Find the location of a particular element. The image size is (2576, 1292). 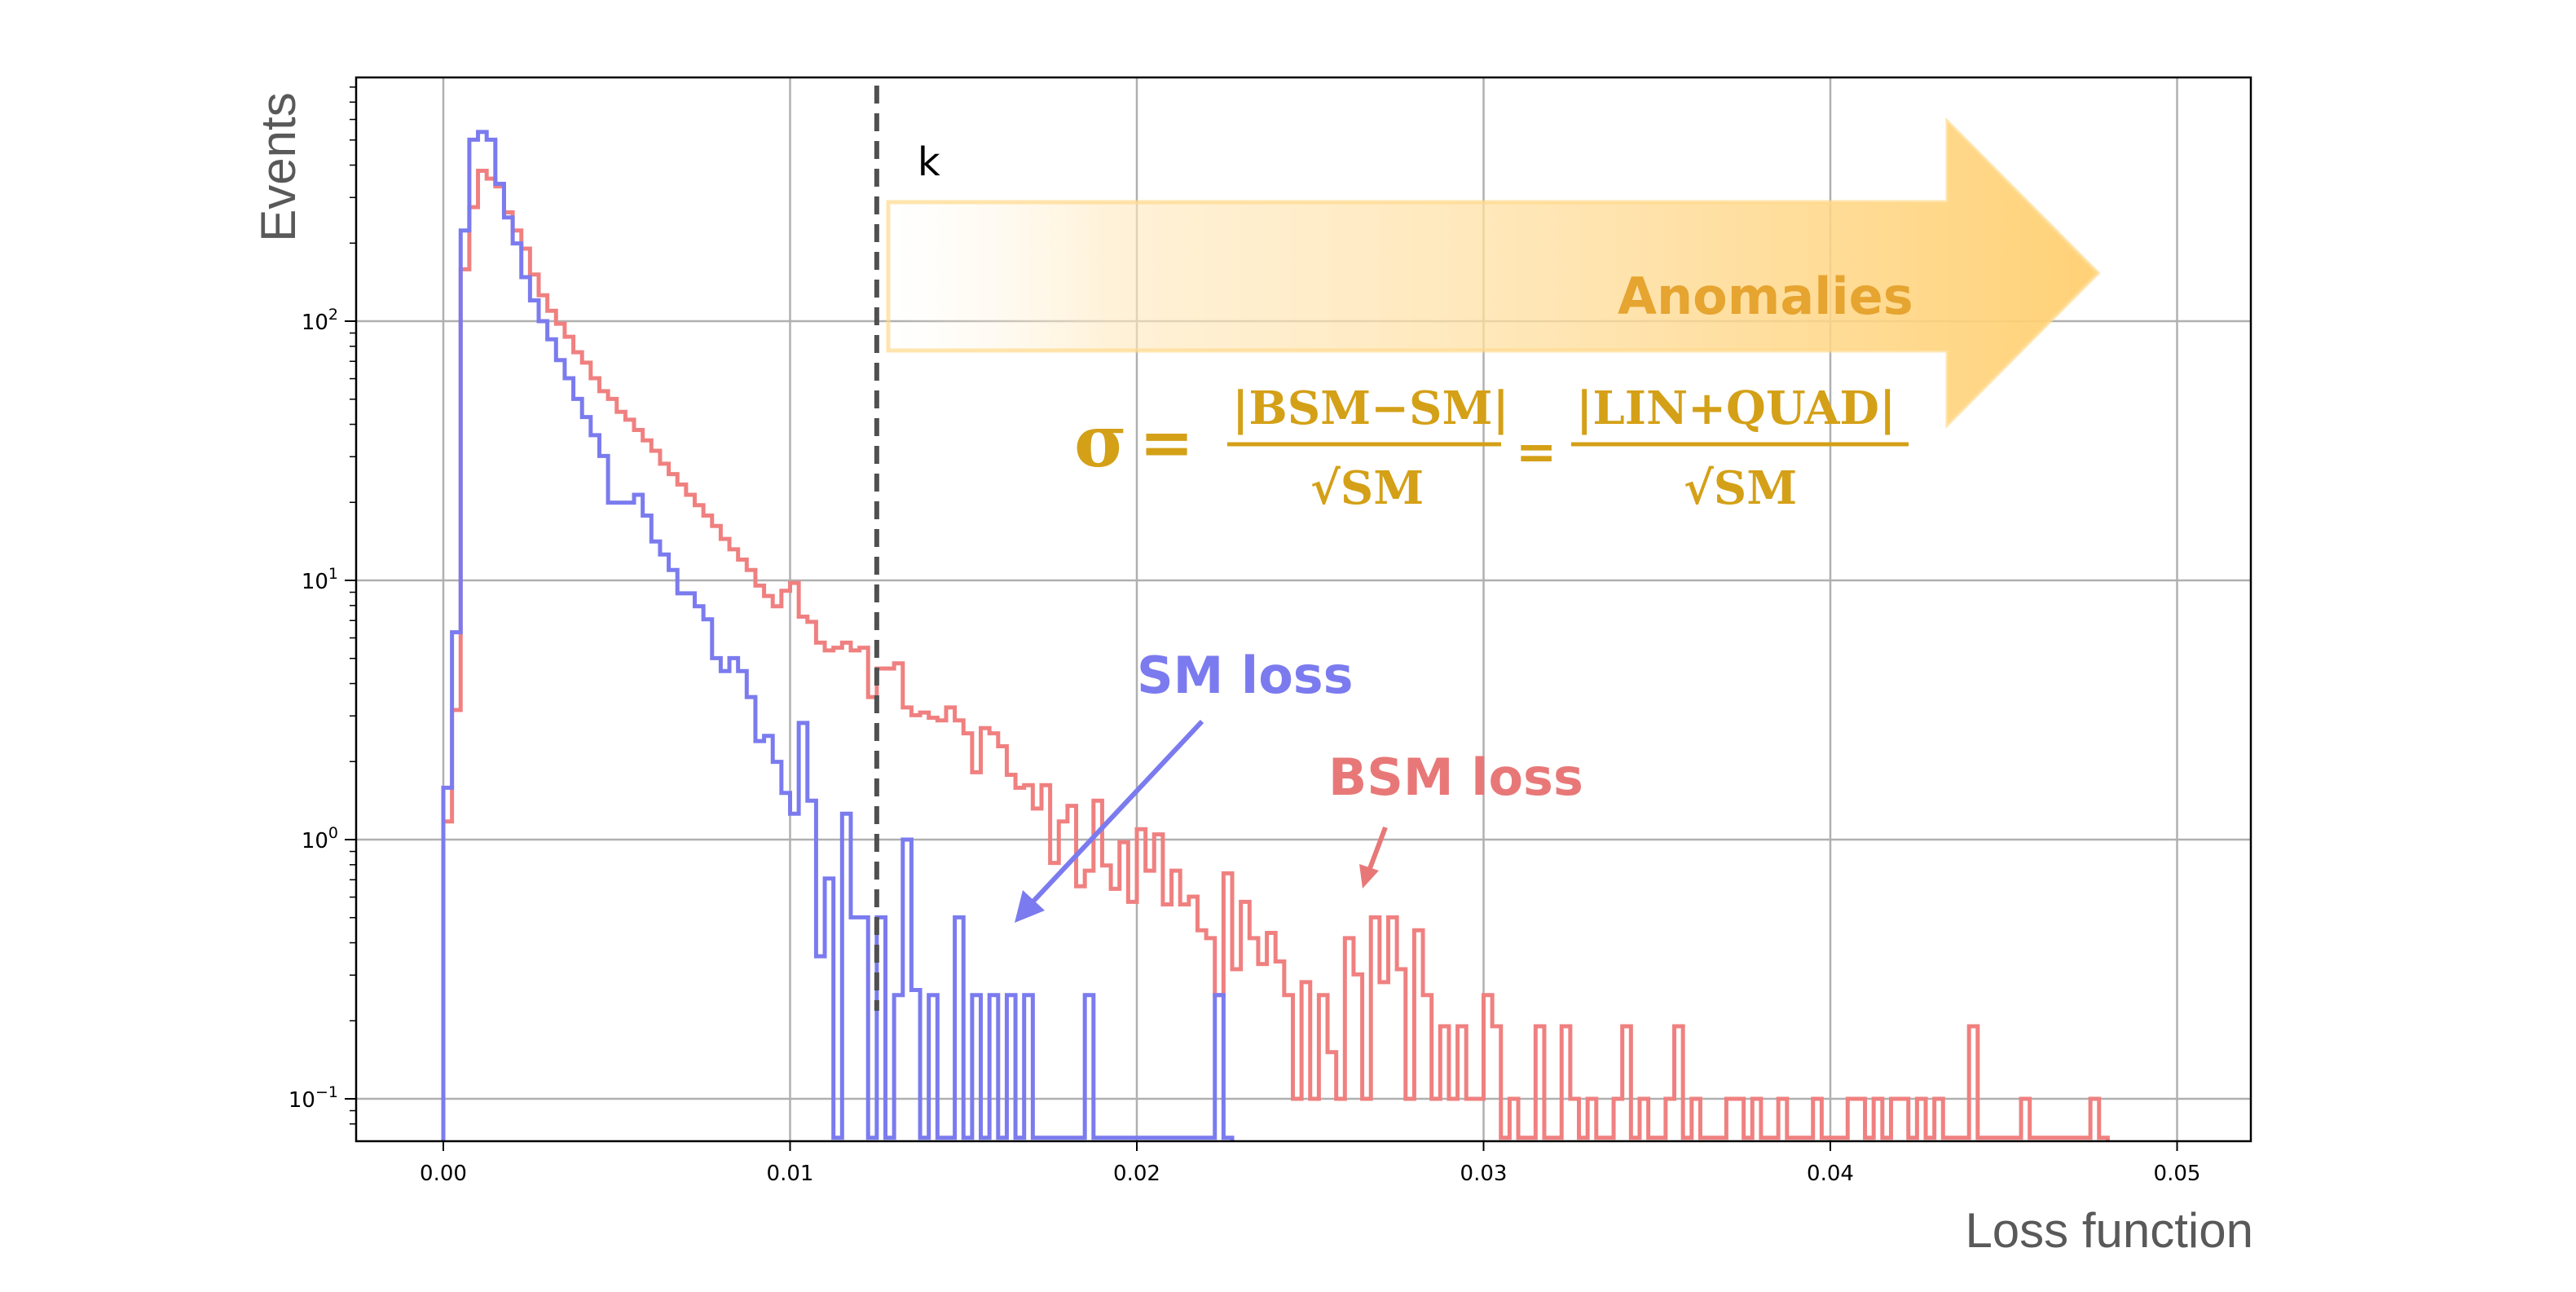

formula-denominator-1: √SM is located at coordinates (1367, 488).